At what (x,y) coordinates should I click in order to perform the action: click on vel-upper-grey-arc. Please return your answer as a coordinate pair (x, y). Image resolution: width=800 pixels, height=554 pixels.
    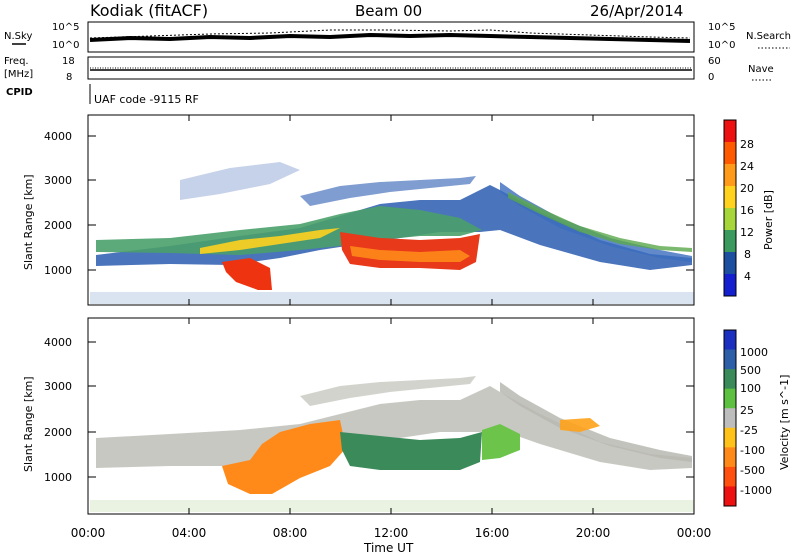
    Looking at the image, I should click on (388, 391).